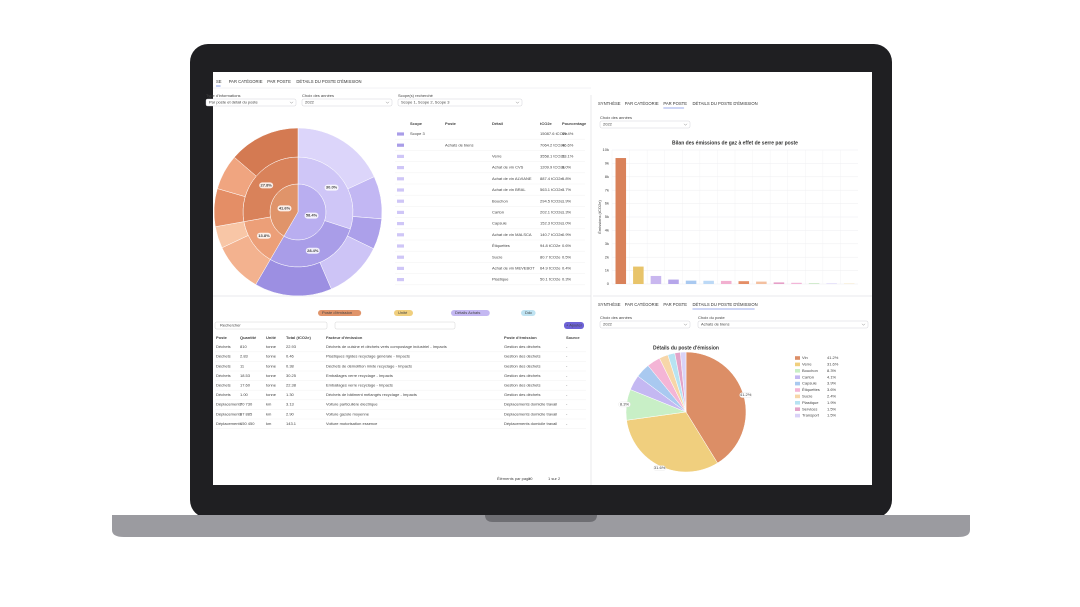 This screenshot has height=607, width=1080. Describe the element at coordinates (219, 81) in the screenshot. I see `tab: SE` at that location.